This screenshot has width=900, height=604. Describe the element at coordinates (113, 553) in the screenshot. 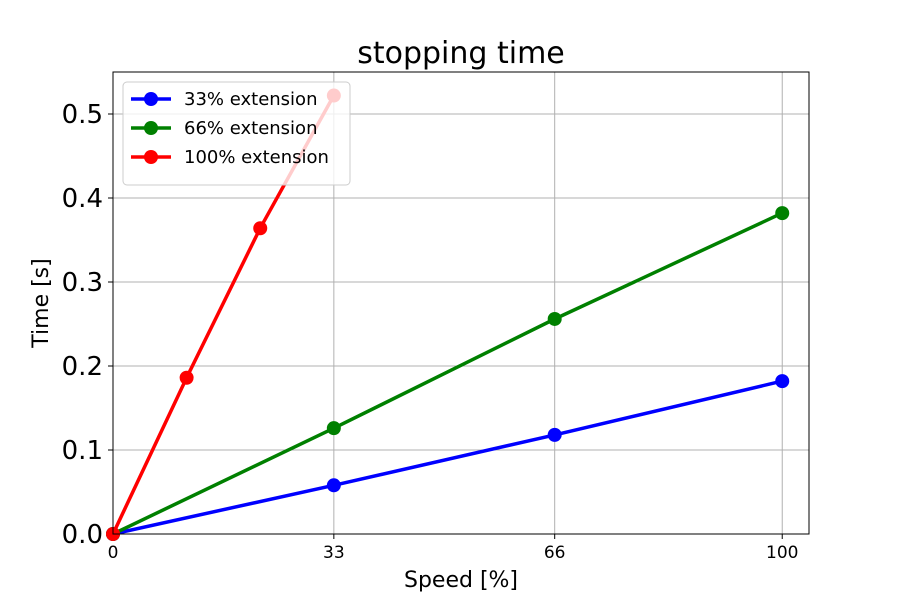

I see `x-tick-label: 0` at that location.